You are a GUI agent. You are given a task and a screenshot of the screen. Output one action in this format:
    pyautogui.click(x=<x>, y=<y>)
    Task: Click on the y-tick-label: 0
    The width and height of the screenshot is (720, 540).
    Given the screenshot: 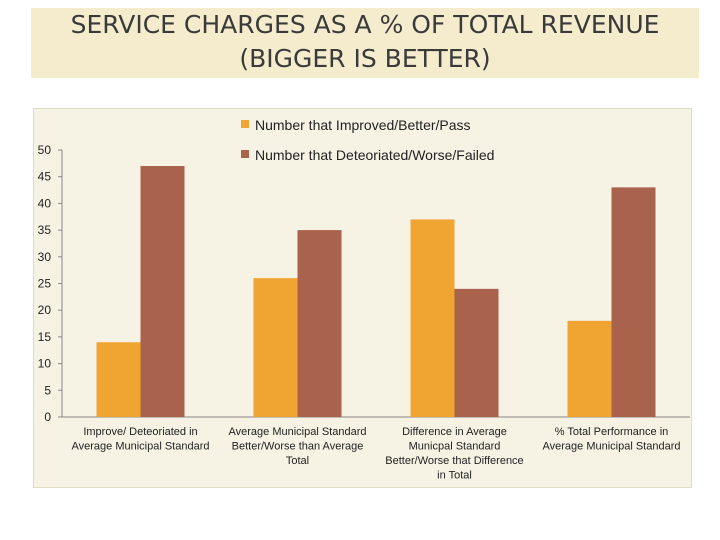 What is the action you would take?
    pyautogui.click(x=47, y=417)
    